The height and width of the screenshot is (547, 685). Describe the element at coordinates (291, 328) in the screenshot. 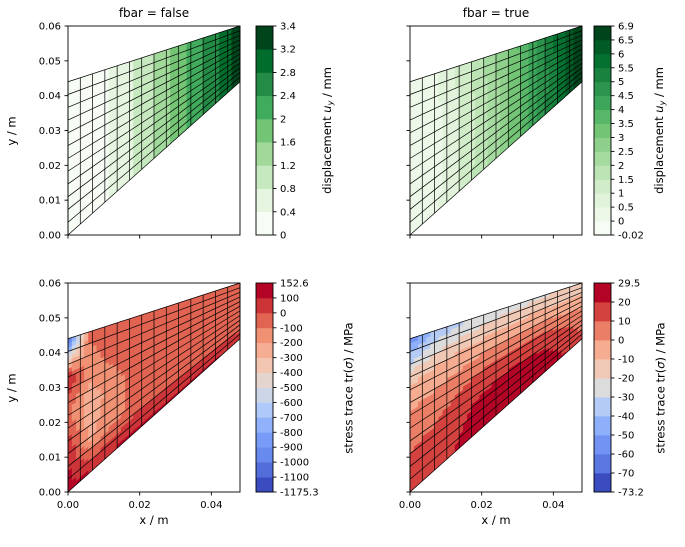

I see `colorbar-tick-label: -100` at that location.